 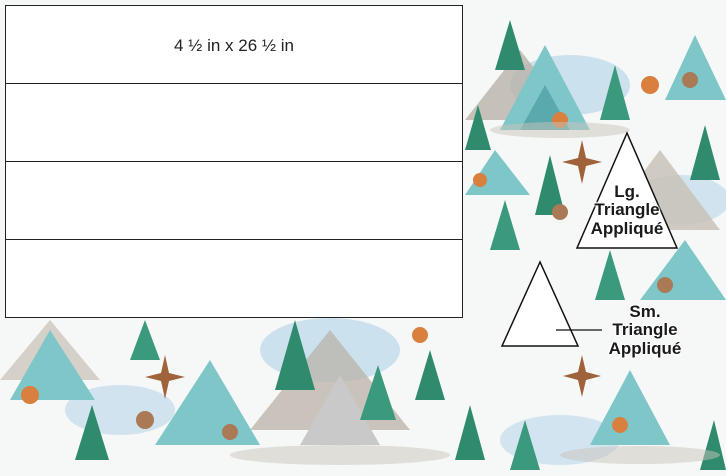 I want to click on small-triangle-label-line1: Sm., so click(x=645, y=311).